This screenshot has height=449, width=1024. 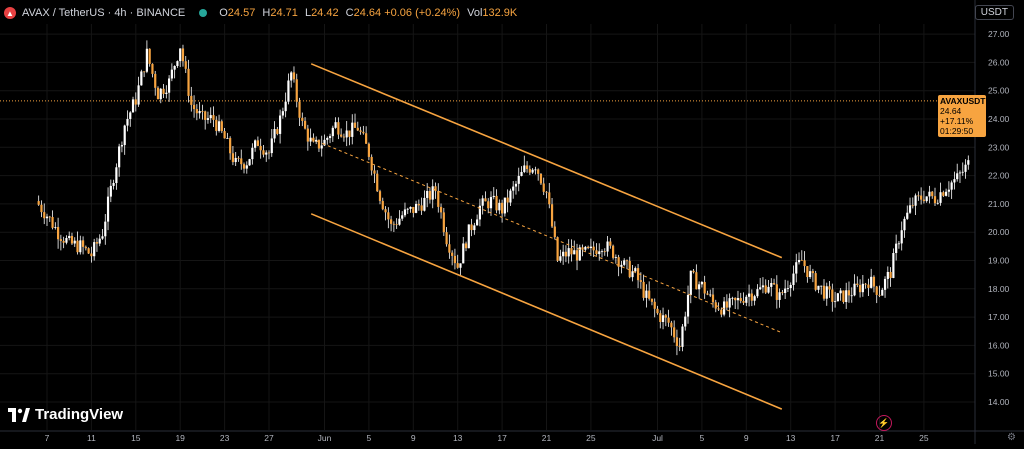 I want to click on lightning-icon: ⚡, so click(x=884, y=423).